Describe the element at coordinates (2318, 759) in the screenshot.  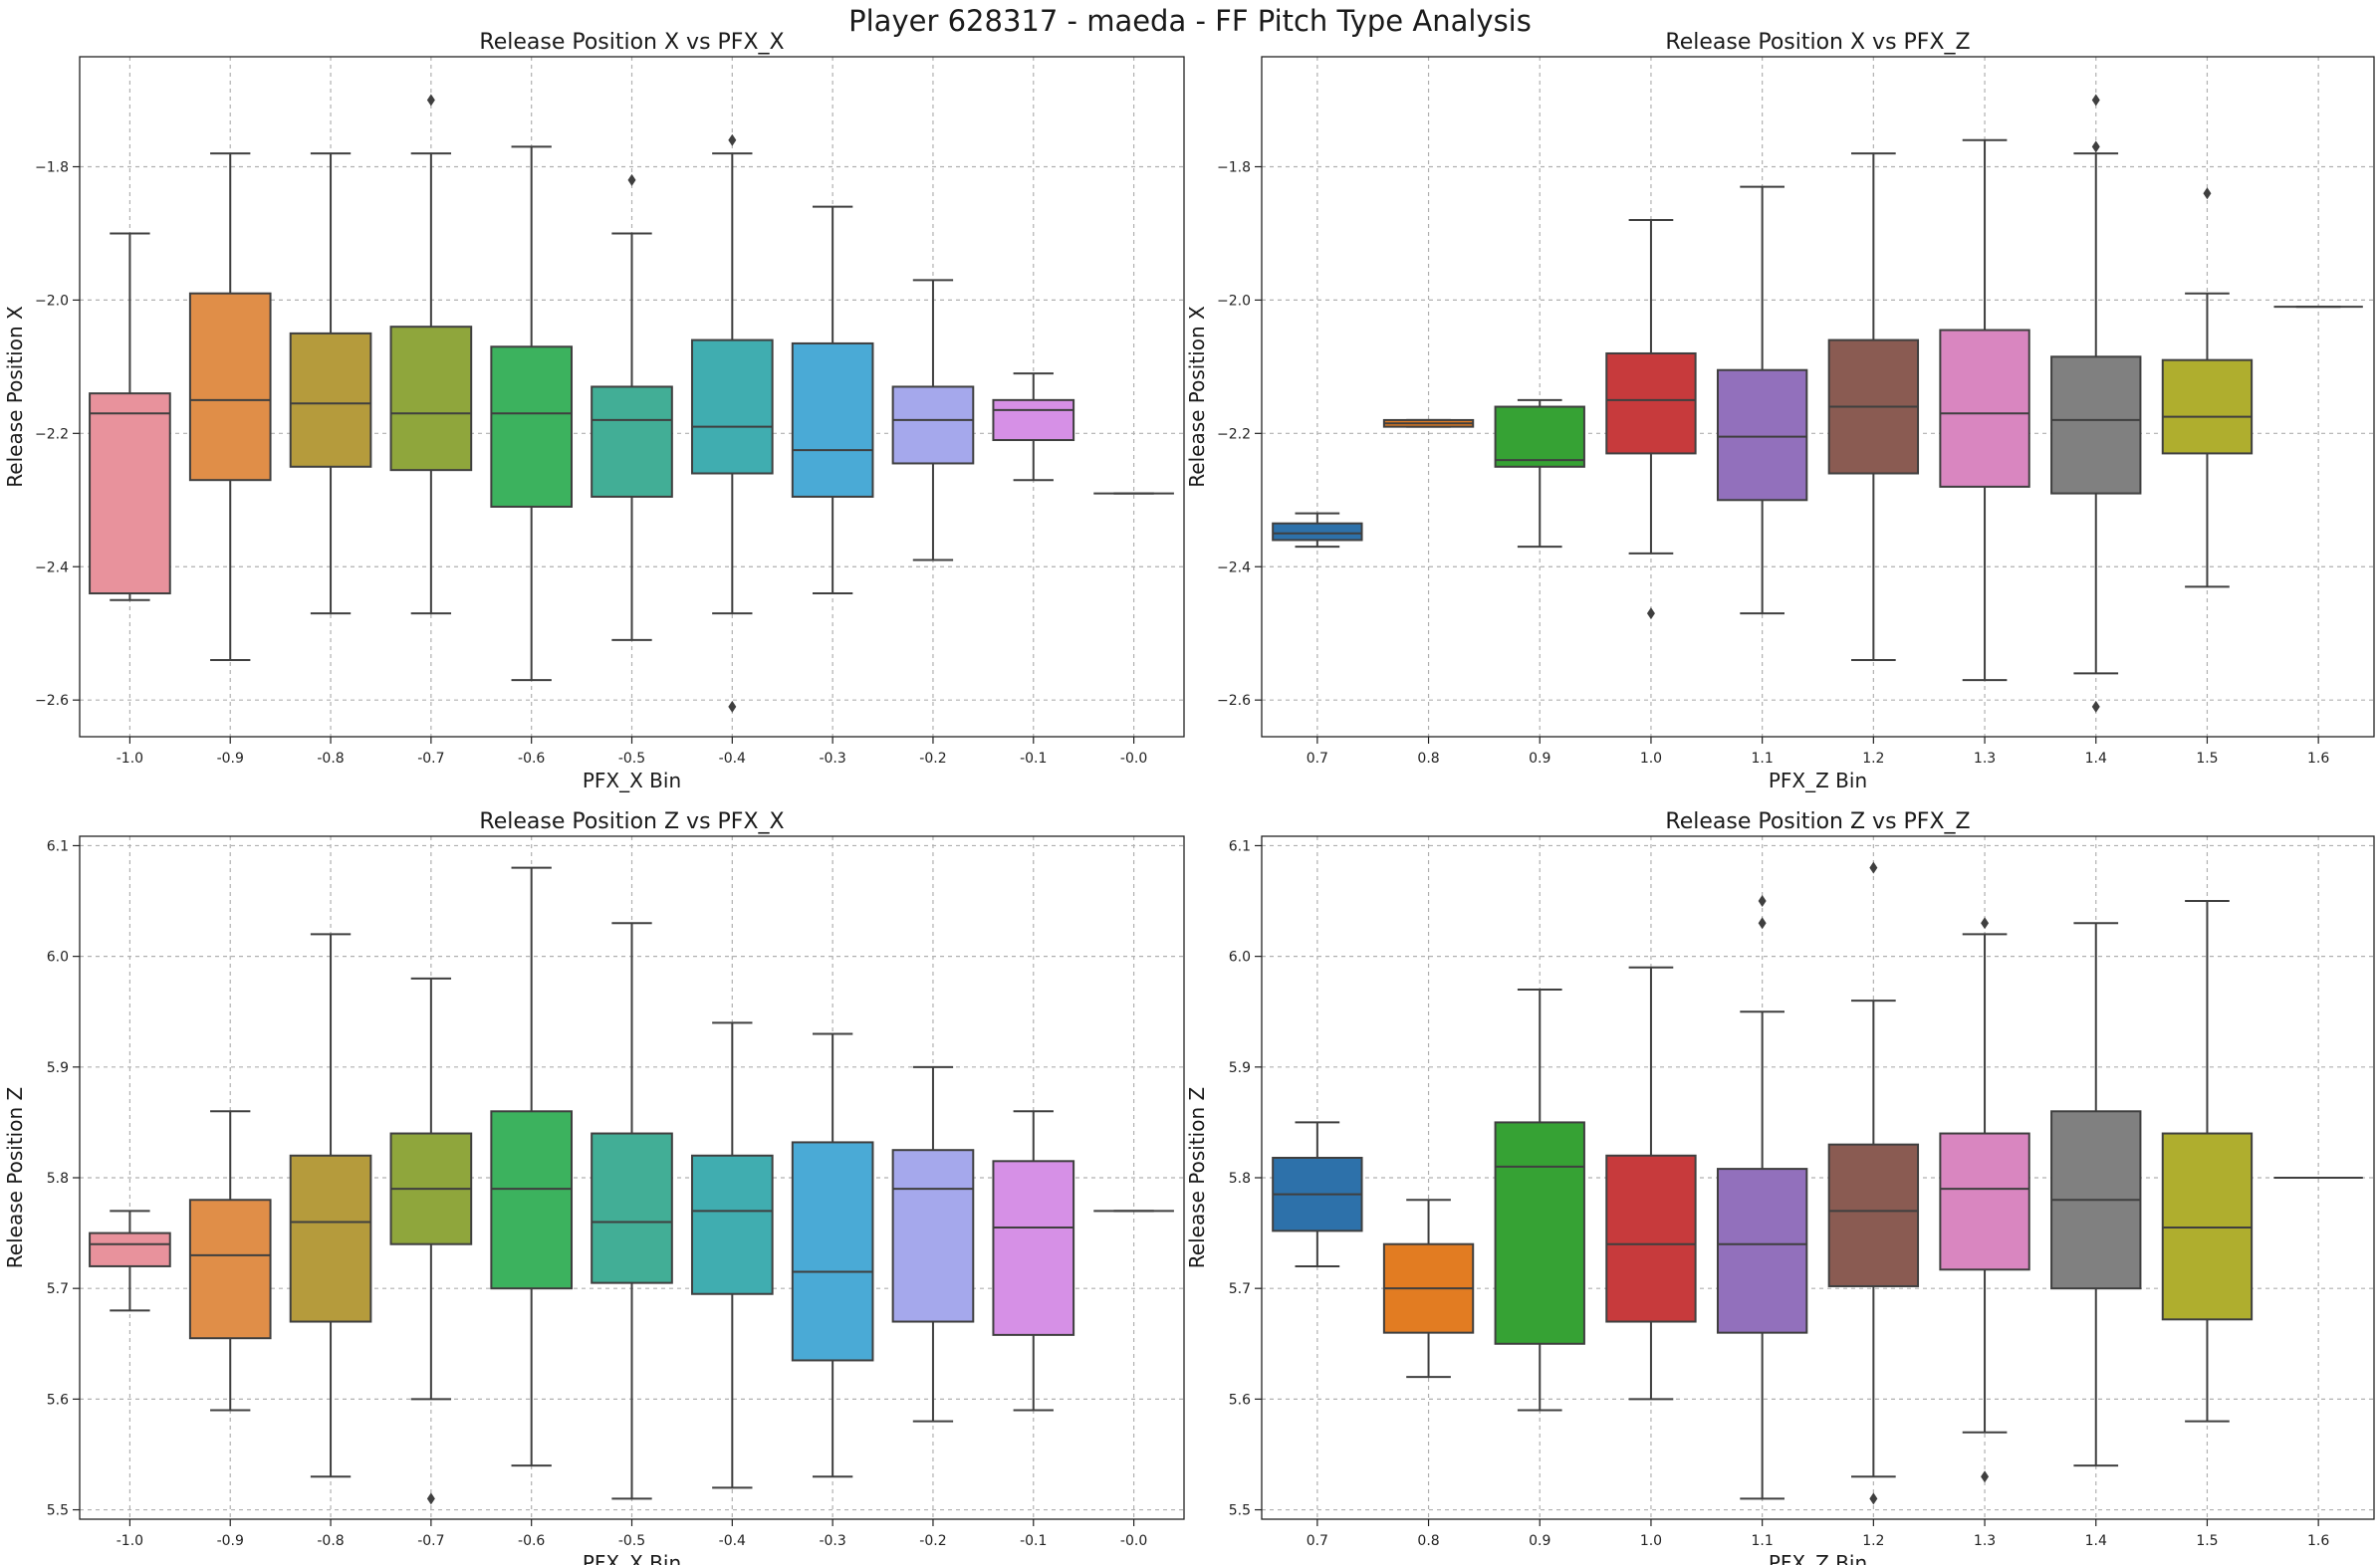
I see `x-tick-label: 1.6` at that location.